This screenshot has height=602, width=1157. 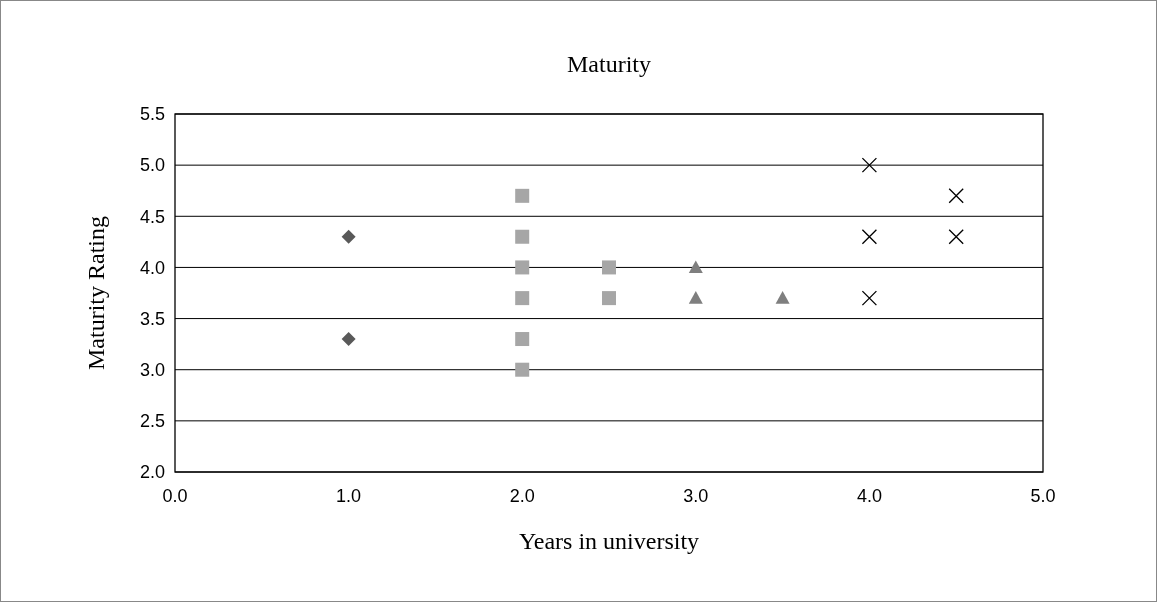 I want to click on y-tick-label: 3.5, so click(x=152, y=318).